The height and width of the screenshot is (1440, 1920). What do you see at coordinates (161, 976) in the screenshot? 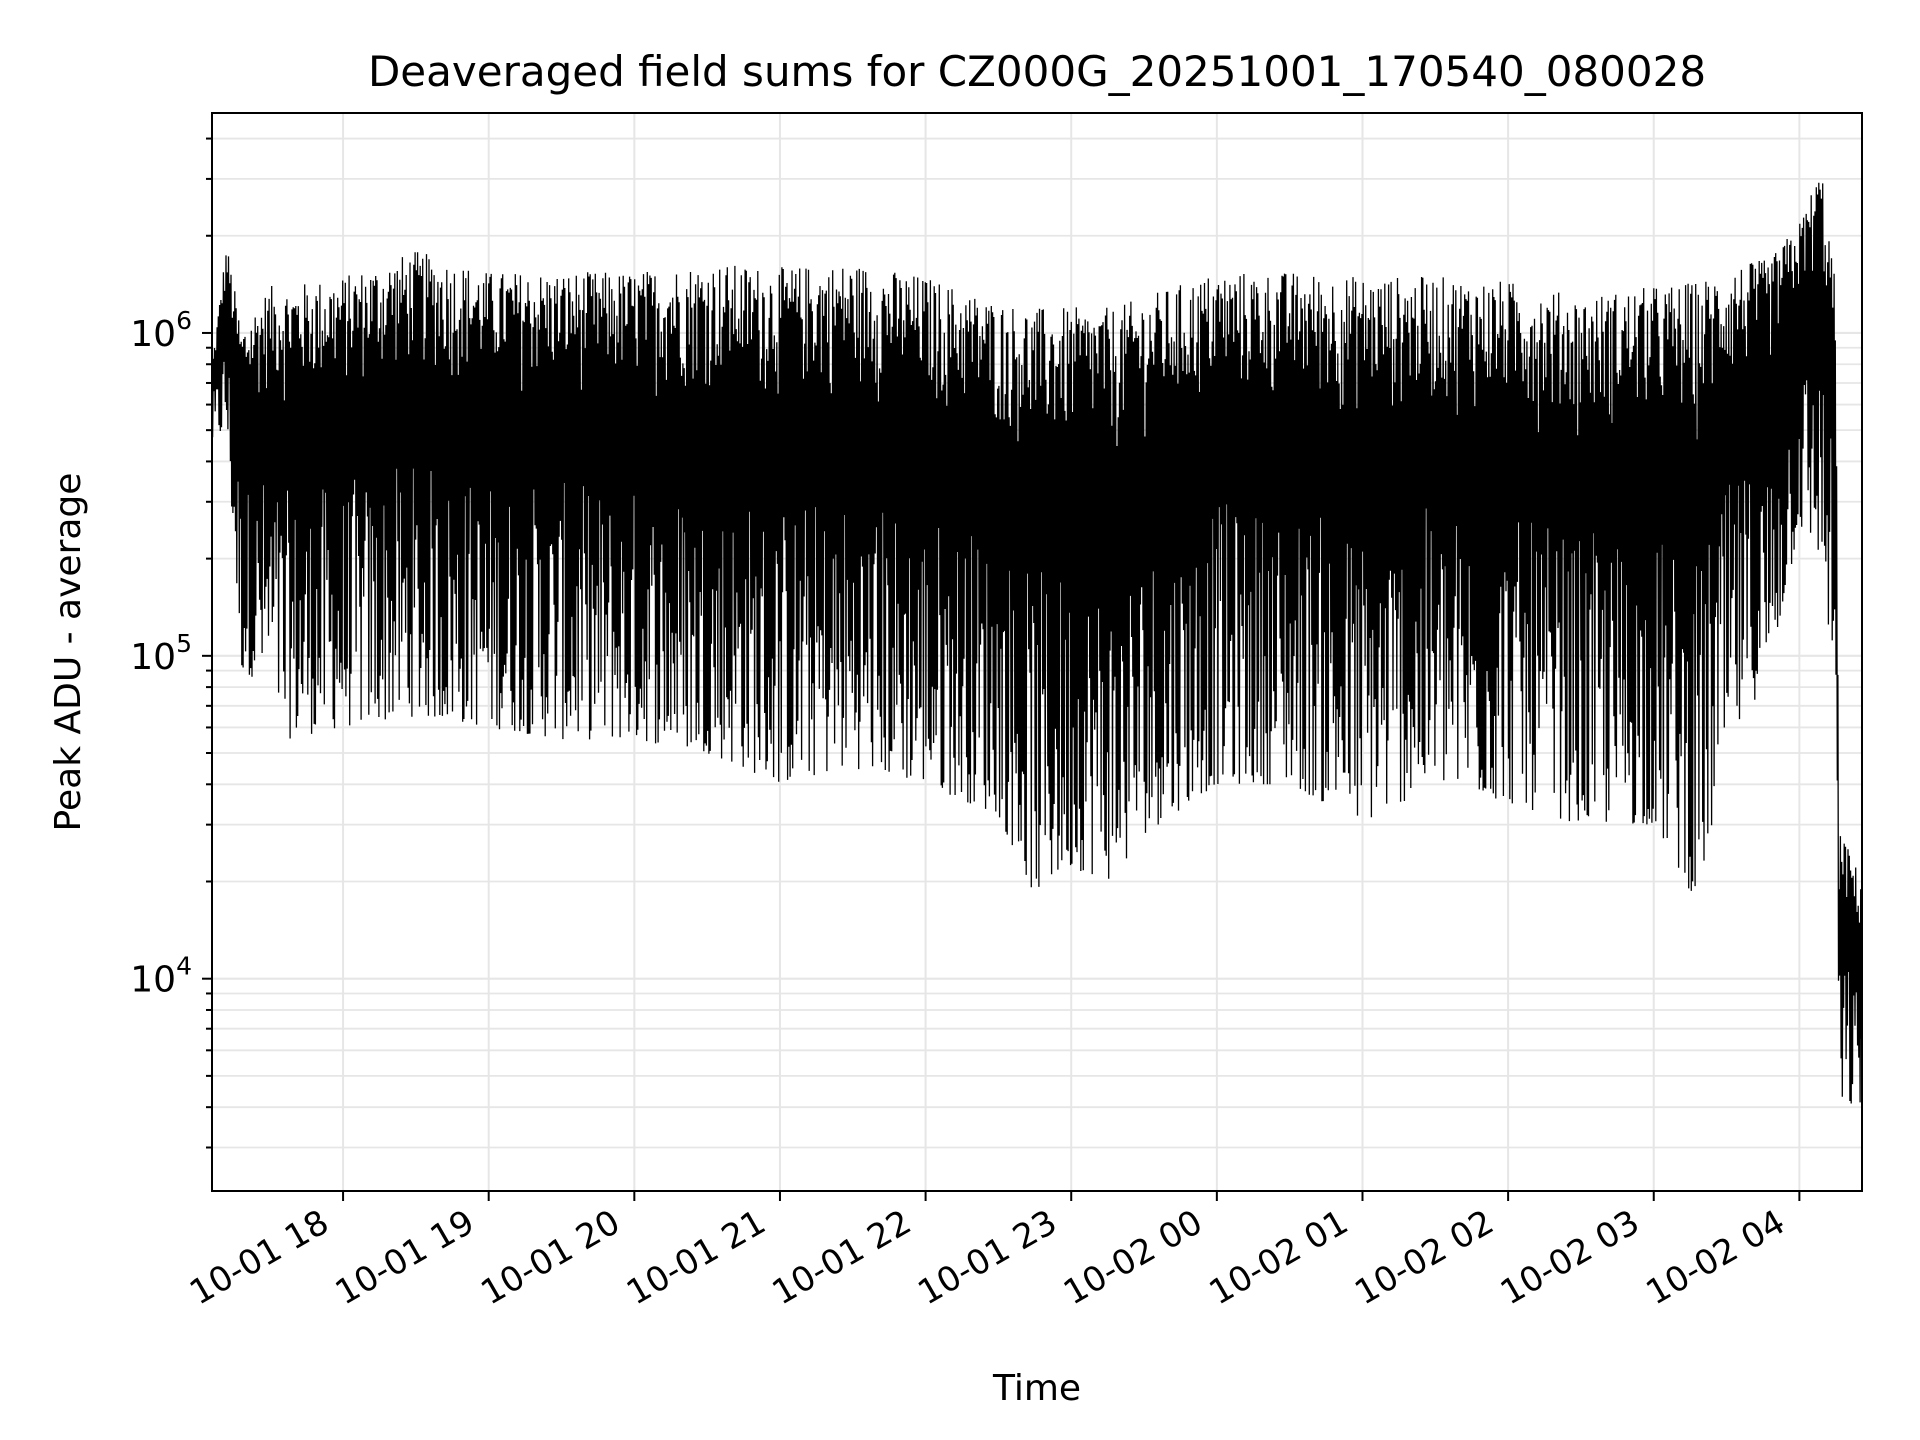
I see `y-tick-label: 10⁴` at bounding box center [161, 976].